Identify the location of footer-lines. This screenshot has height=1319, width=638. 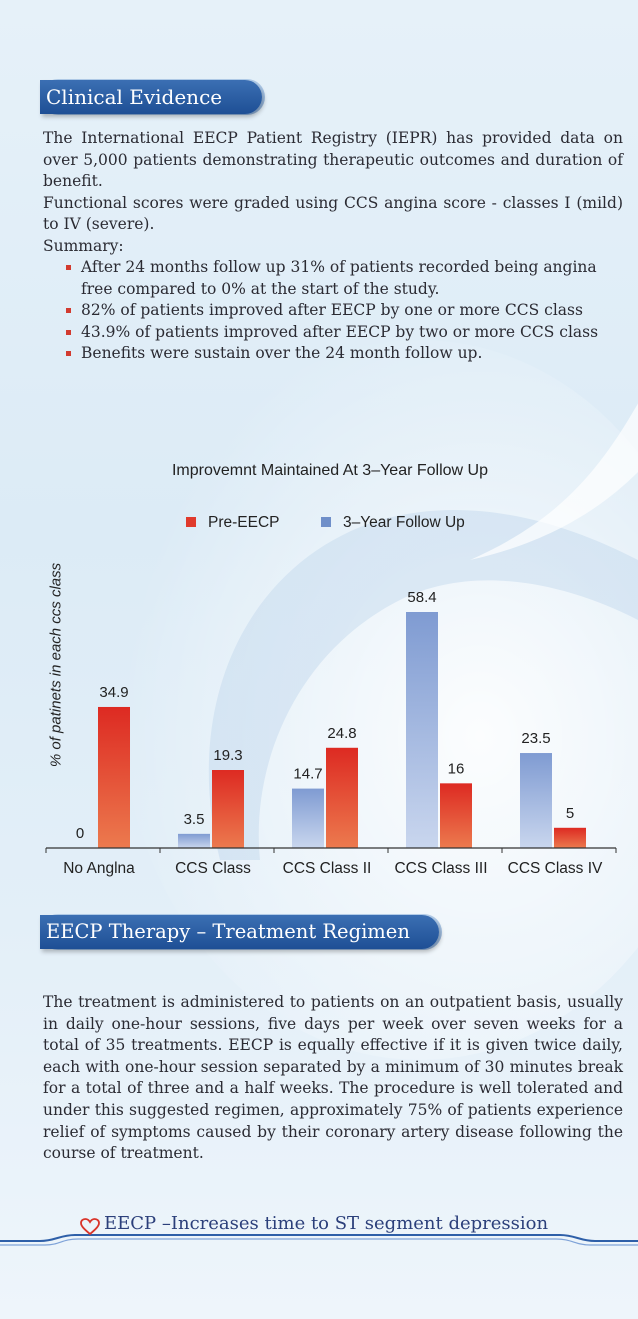
(319, 1240).